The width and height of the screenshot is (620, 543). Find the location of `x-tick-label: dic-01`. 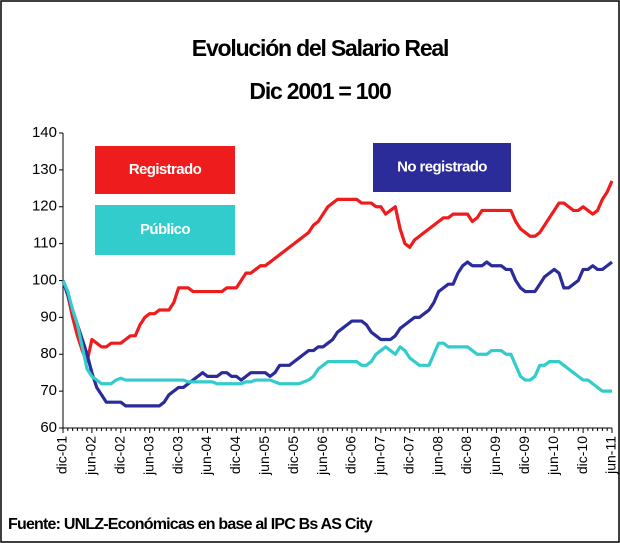

x-tick-label: dic-01 is located at coordinates (62, 455).